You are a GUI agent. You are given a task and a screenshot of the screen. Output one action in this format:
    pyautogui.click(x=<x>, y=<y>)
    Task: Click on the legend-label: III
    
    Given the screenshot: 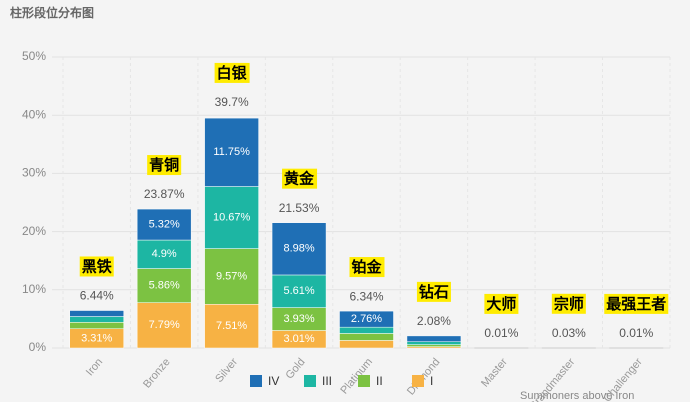 What is the action you would take?
    pyautogui.click(x=327, y=381)
    